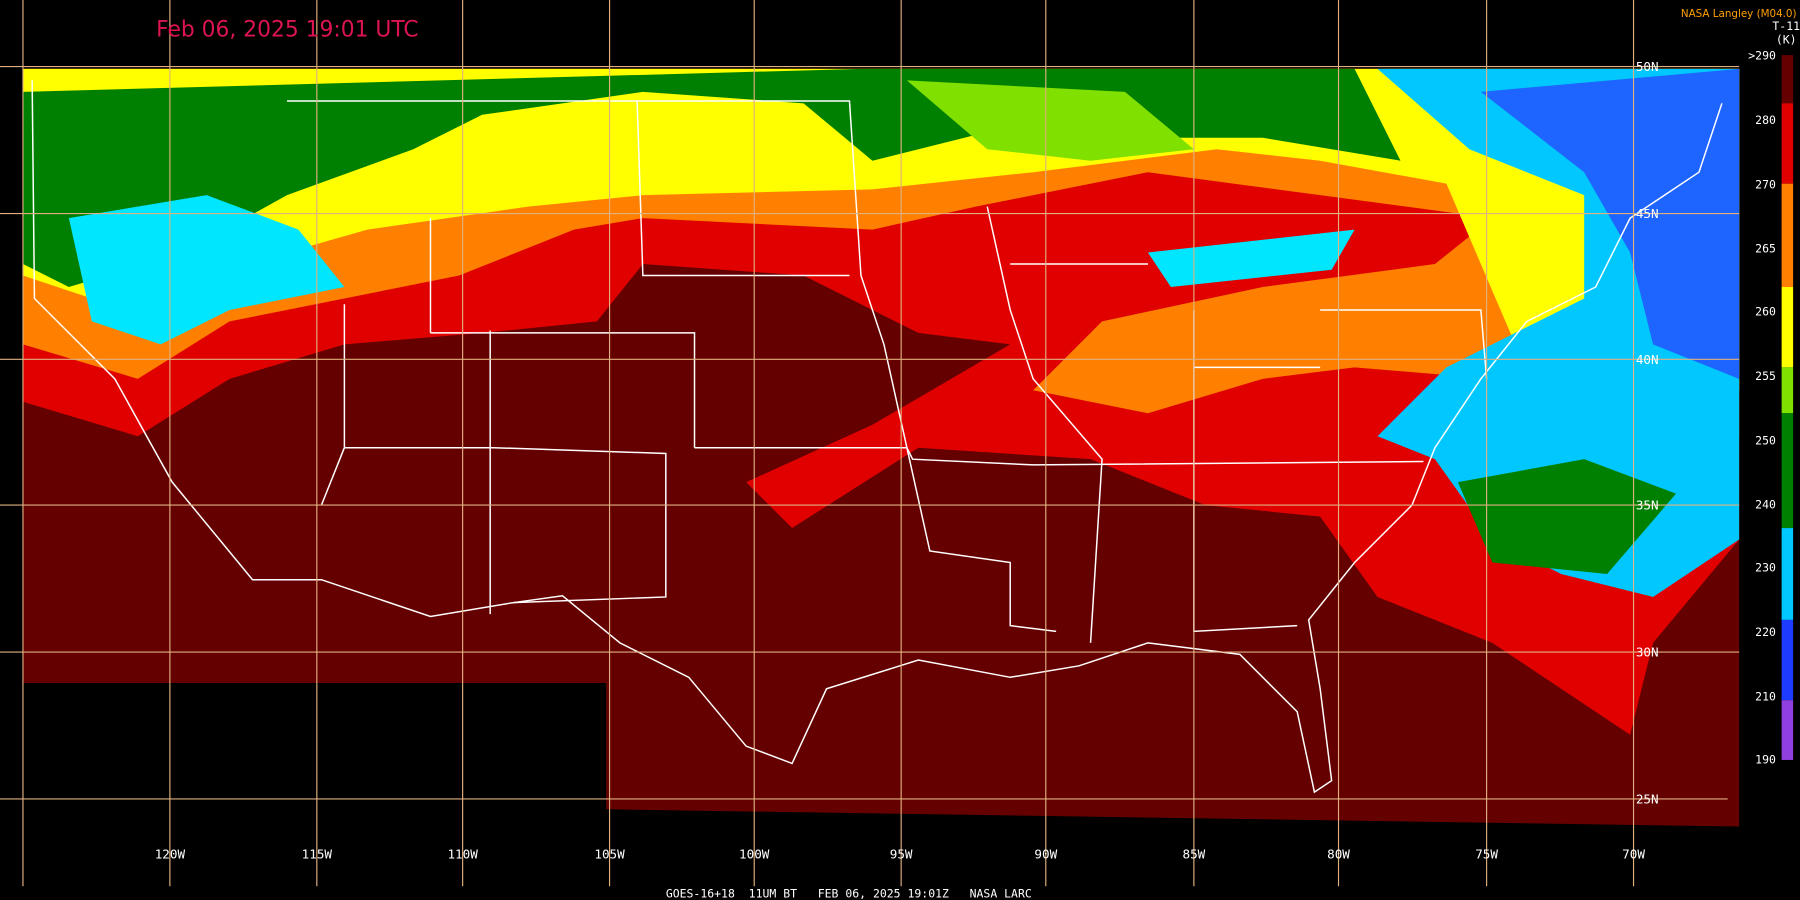 The height and width of the screenshot is (900, 1800). Describe the element at coordinates (1739, 14) in the screenshot. I see `credit: NASA Langley (M04.0)` at that location.